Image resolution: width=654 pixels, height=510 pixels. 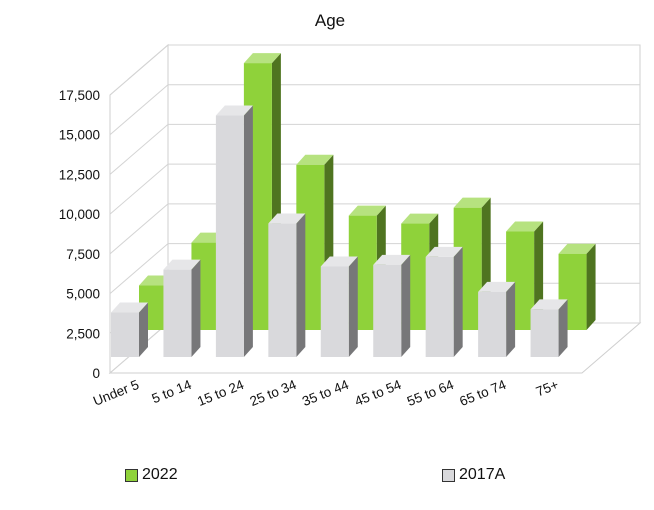 What do you see at coordinates (96, 373) in the screenshot?
I see `y-tick-label: 0` at bounding box center [96, 373].